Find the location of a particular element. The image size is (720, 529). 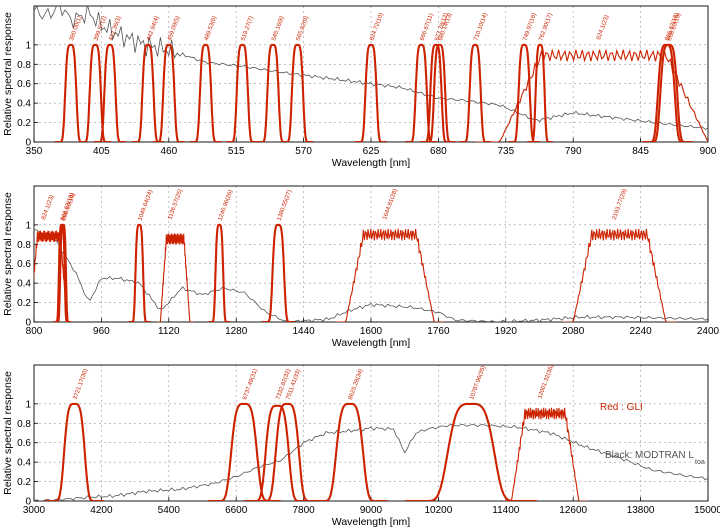

x-tick-label: 12600 is located at coordinates (573, 510).